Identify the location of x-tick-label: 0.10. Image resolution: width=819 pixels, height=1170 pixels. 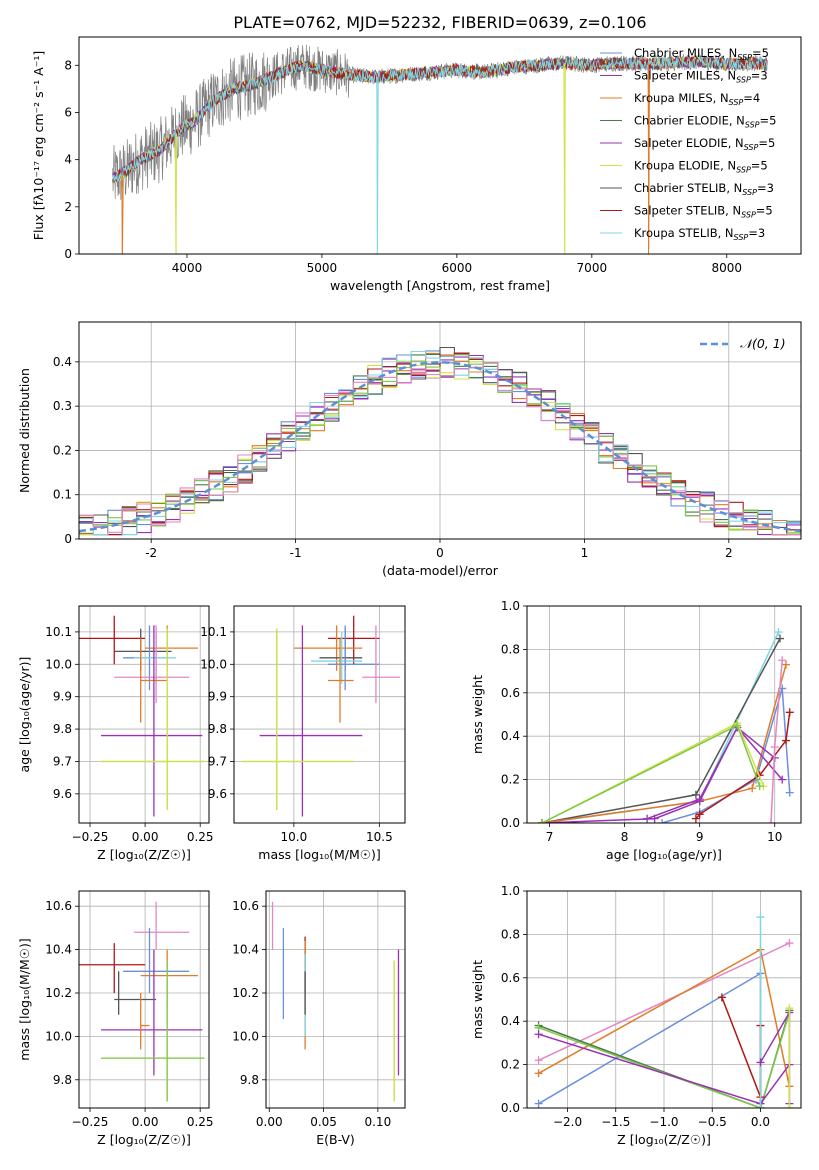
(377, 1122).